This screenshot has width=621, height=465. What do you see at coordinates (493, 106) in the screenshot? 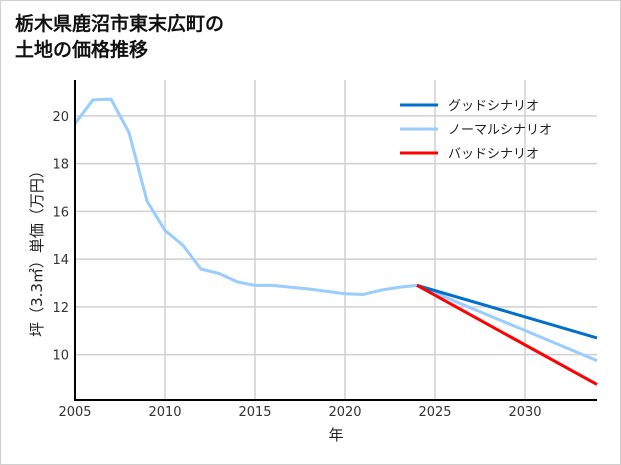
I see `legend-label: グッドシナリオ` at bounding box center [493, 106].